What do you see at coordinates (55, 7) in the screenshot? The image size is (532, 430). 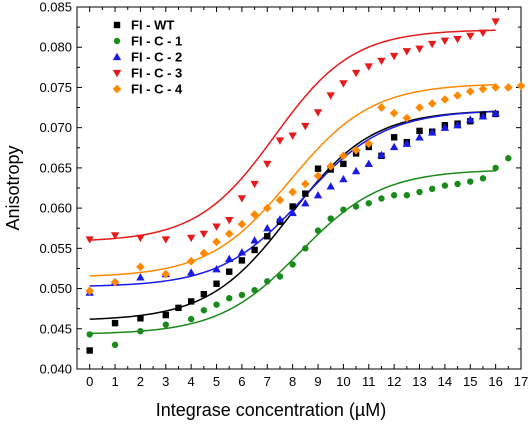 I see `y-tick-label: 0.085` at bounding box center [55, 7].